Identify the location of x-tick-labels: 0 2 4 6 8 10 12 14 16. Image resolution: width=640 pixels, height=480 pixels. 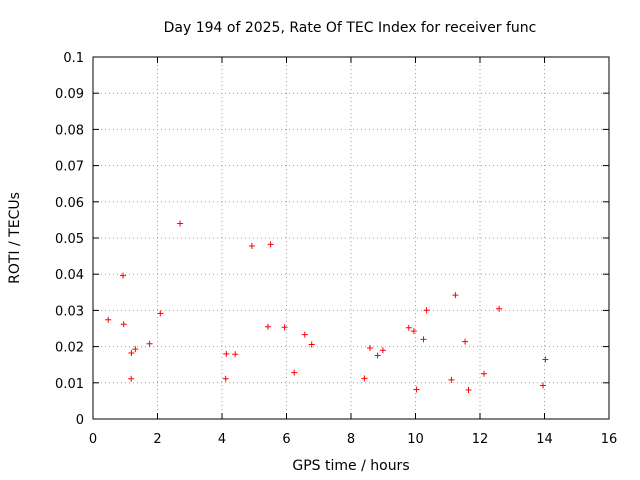
(353, 439).